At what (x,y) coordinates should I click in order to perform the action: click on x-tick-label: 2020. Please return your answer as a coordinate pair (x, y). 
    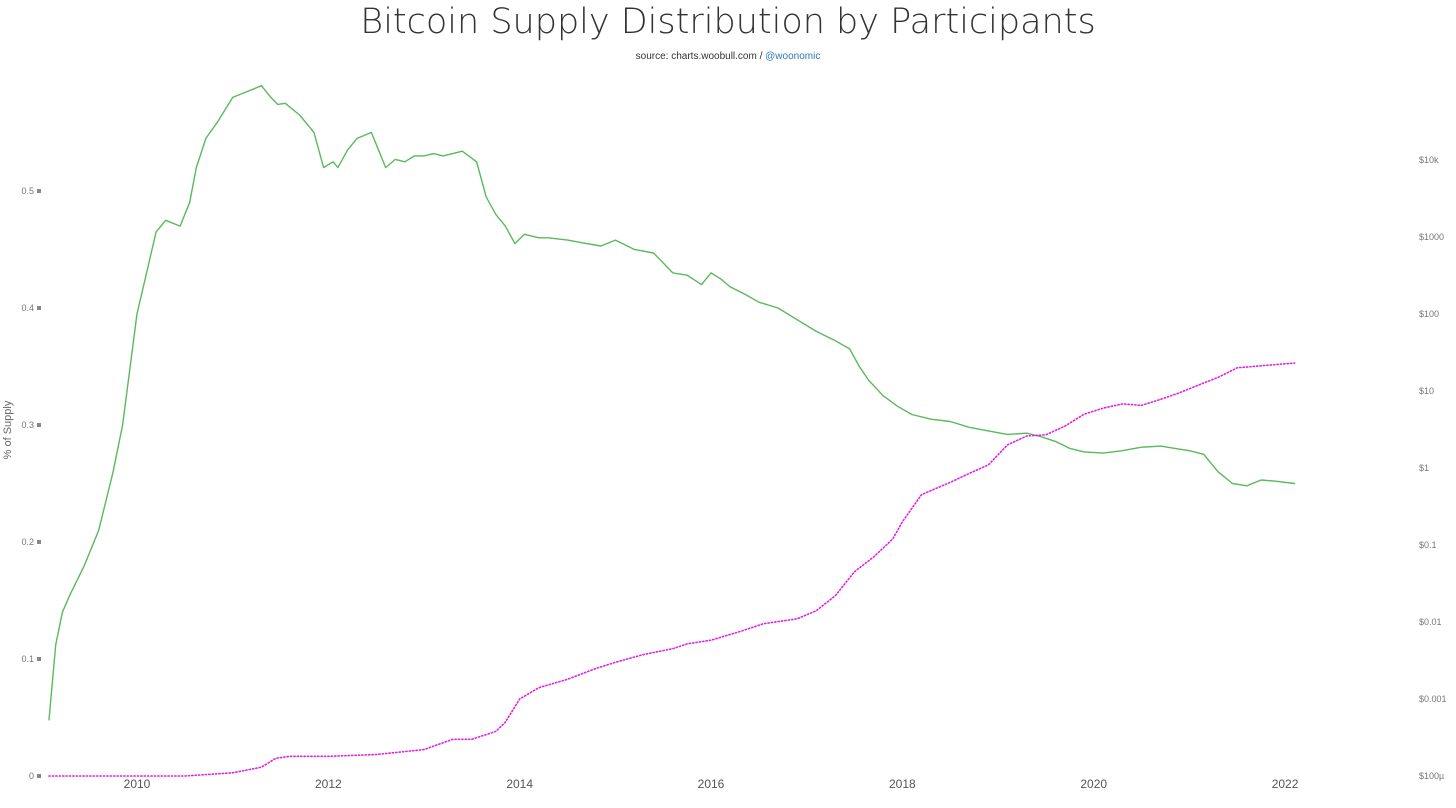
    Looking at the image, I should click on (1093, 784).